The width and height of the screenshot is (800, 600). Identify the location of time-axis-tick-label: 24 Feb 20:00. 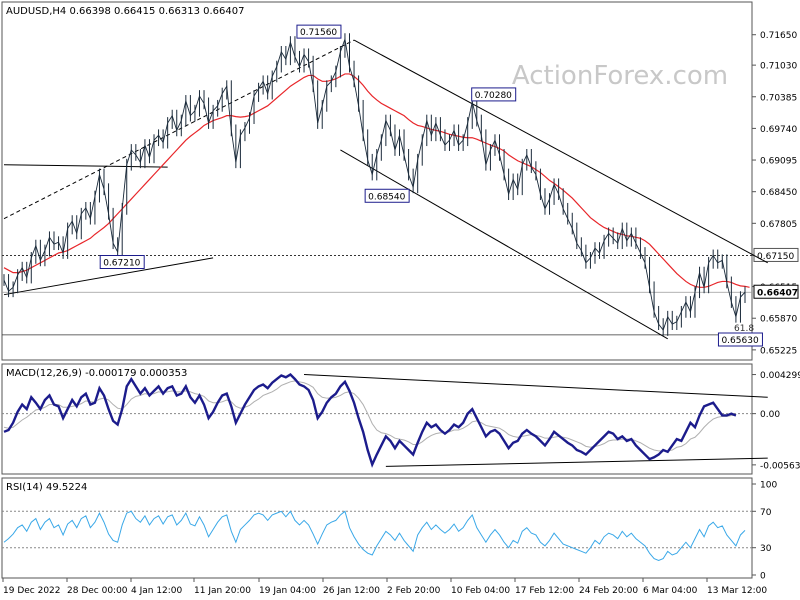
(608, 591).